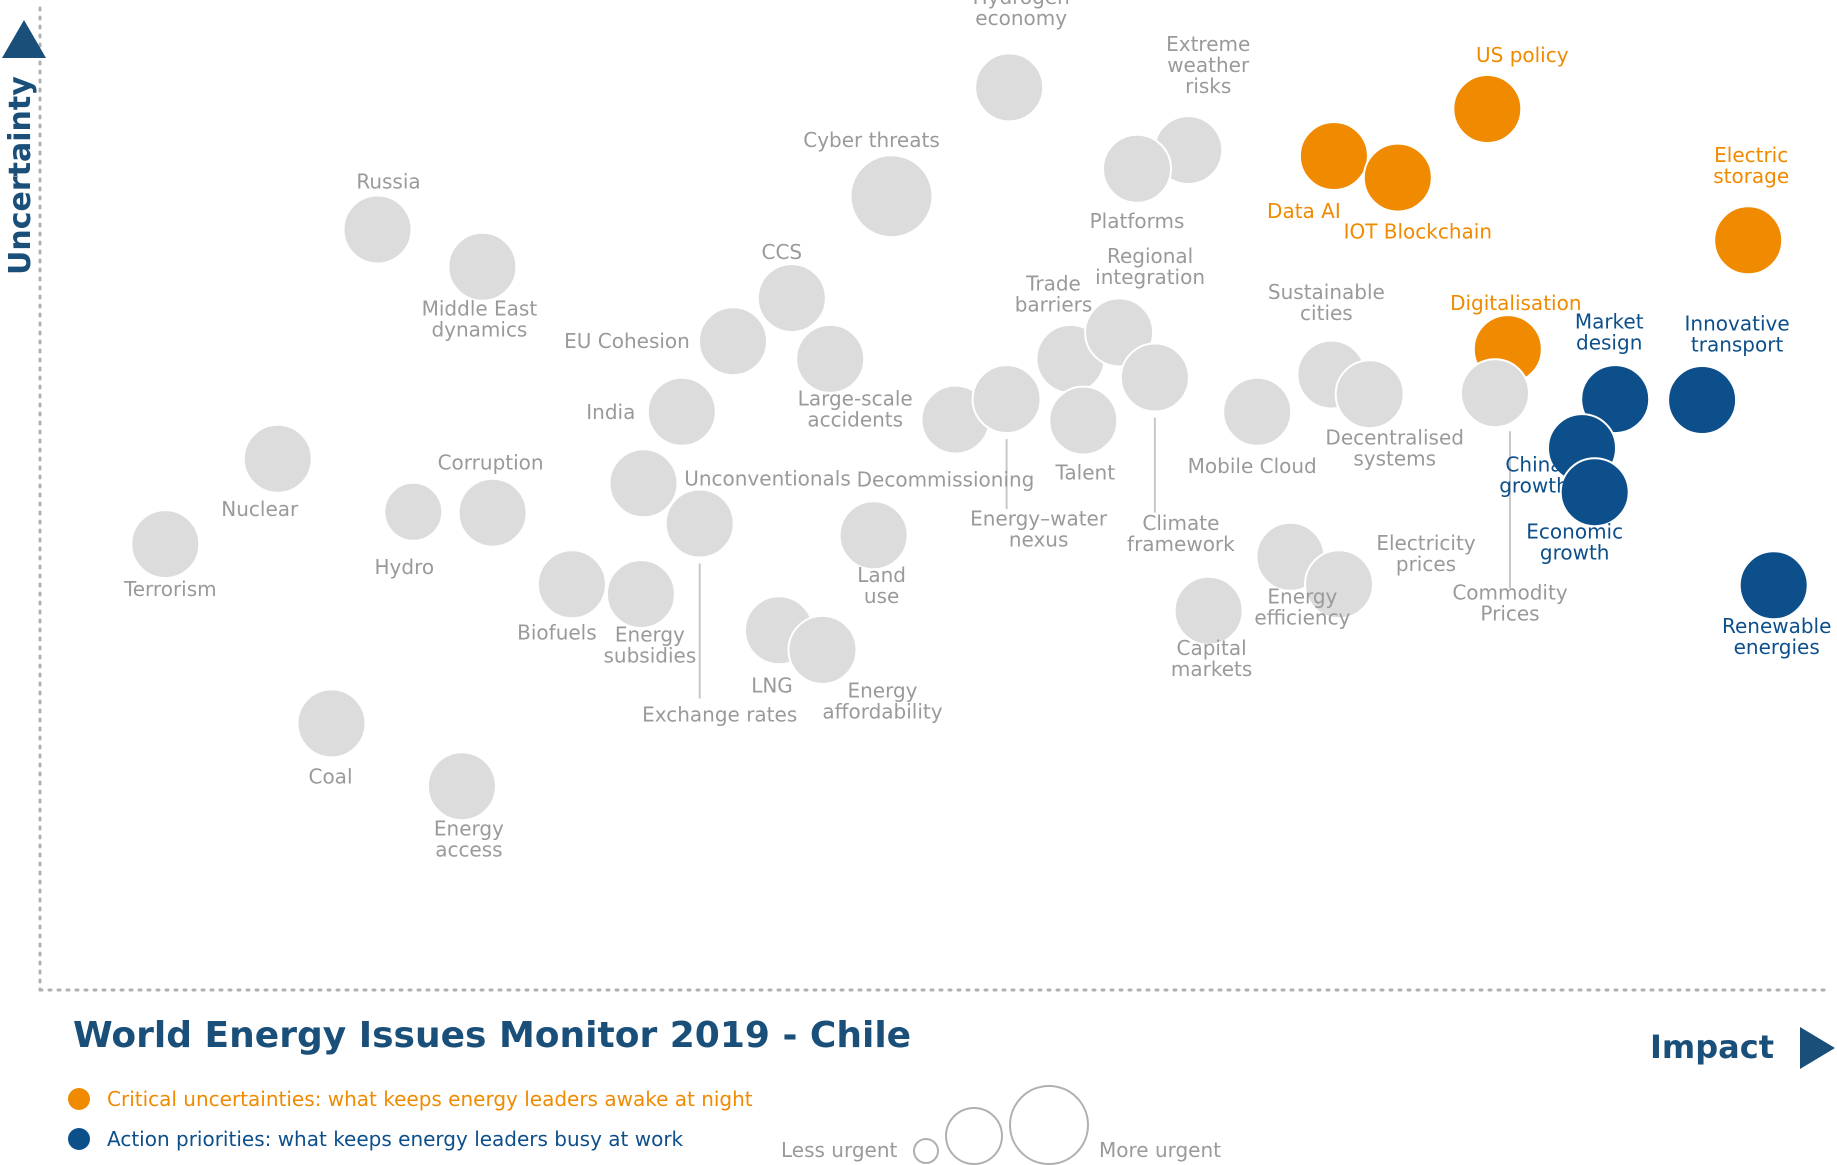  What do you see at coordinates (482, 266) in the screenshot?
I see `bubble-middle-east-dynamics` at bounding box center [482, 266].